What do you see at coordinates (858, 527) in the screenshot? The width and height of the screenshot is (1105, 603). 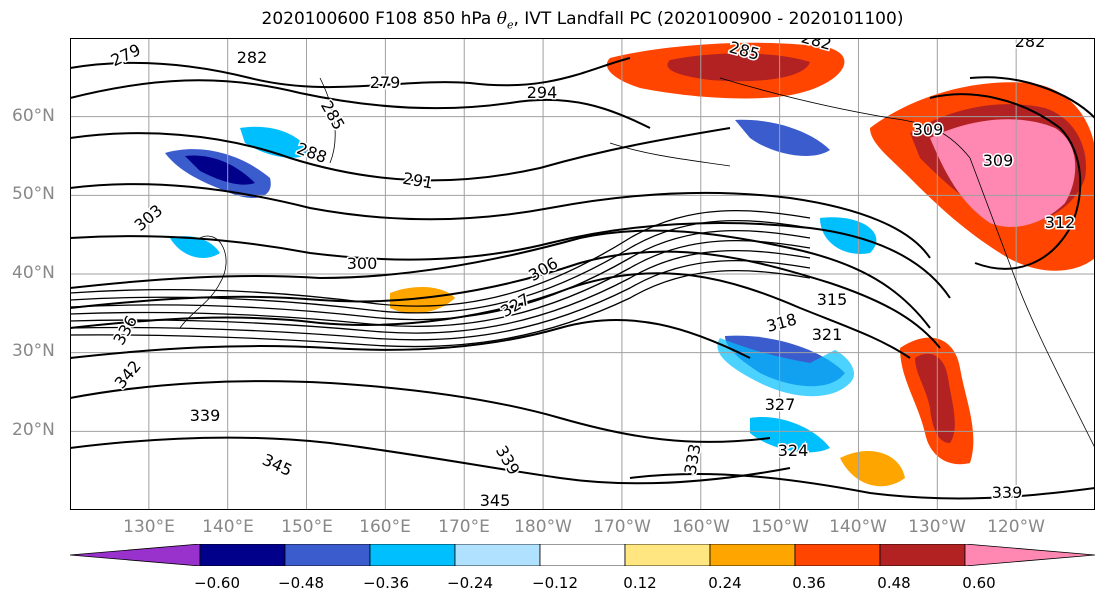 I see `lon-label-140w: 140°W` at bounding box center [858, 527].